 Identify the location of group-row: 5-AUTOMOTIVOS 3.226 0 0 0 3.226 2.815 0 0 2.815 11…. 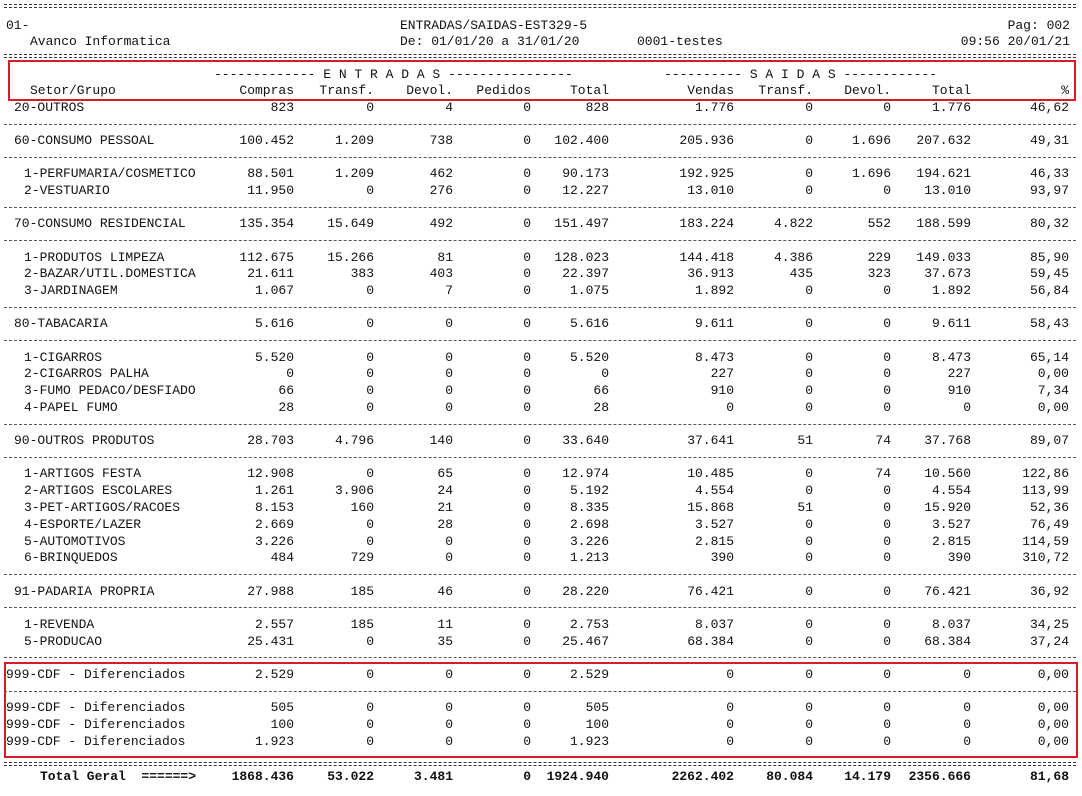
(541, 542).